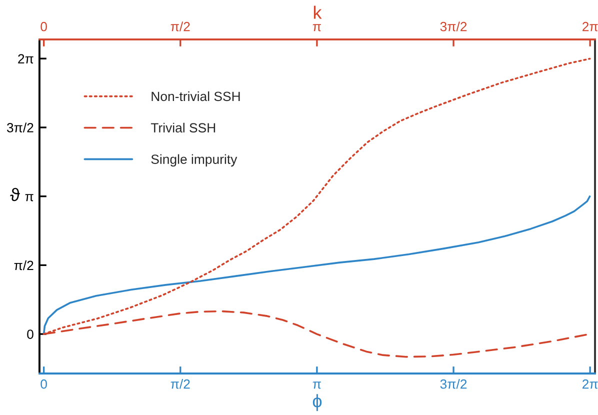 The image size is (598, 415). I want to click on y-tick-label: 2π, so click(26, 59).